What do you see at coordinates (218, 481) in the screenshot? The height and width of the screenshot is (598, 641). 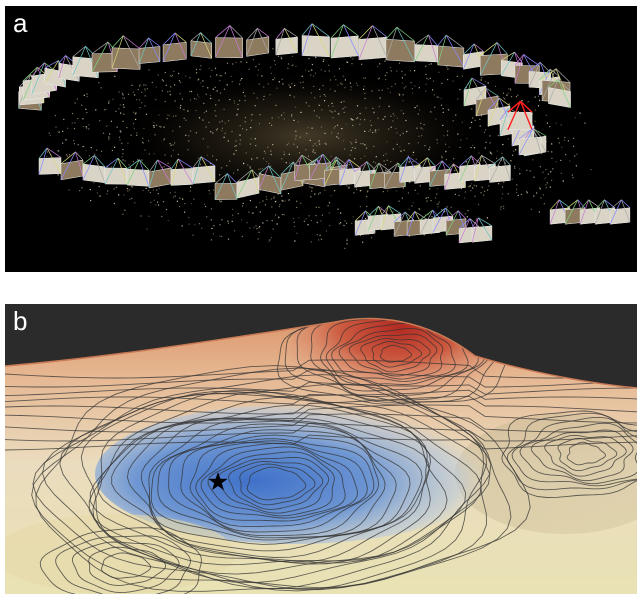 I see `star-icon` at bounding box center [218, 481].